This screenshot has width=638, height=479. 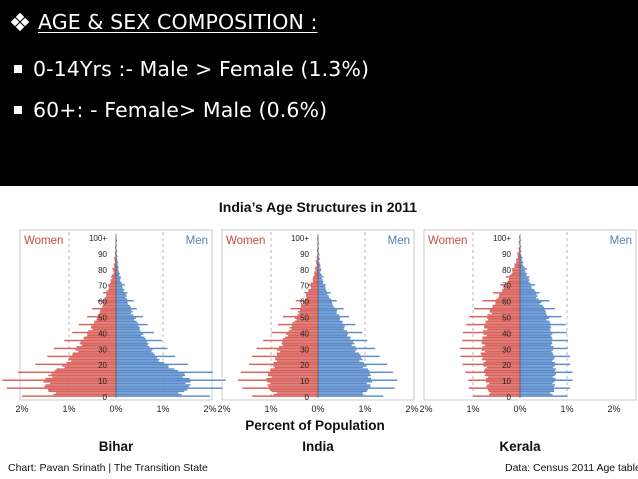 I want to click on age-tick-label: 100+, so click(x=502, y=238).